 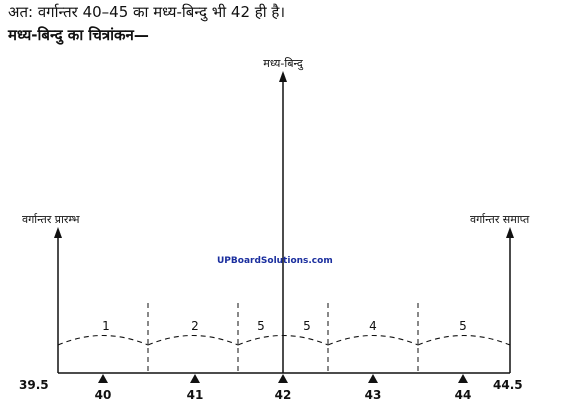 What do you see at coordinates (463, 395) in the screenshot?
I see `tick-label-44: 44` at bounding box center [463, 395].